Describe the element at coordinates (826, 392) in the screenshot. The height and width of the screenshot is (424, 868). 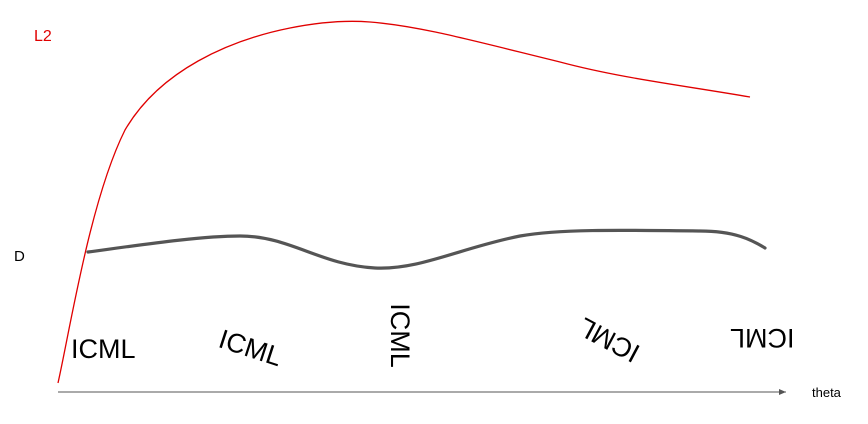
I see `theta-label: theta` at that location.